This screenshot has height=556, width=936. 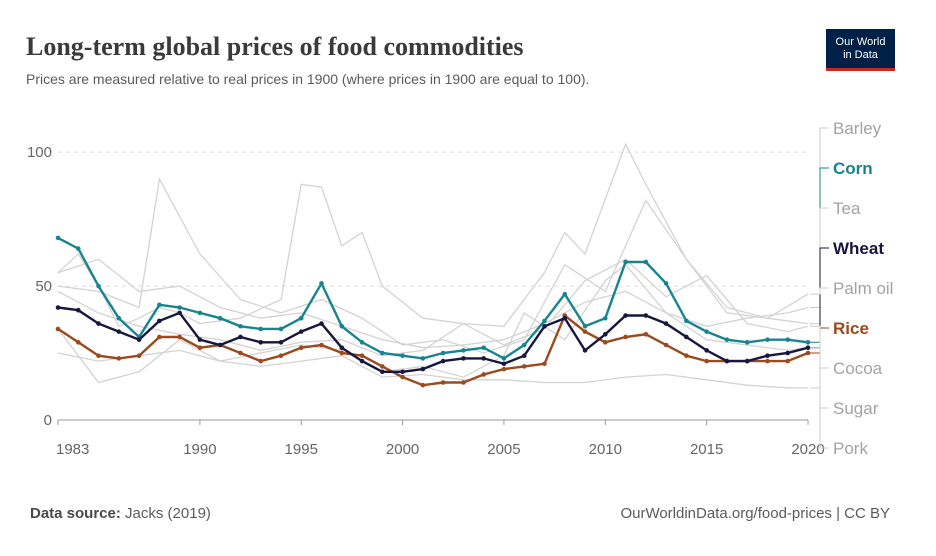 I want to click on series-line-cocoa, so click(x=433, y=307).